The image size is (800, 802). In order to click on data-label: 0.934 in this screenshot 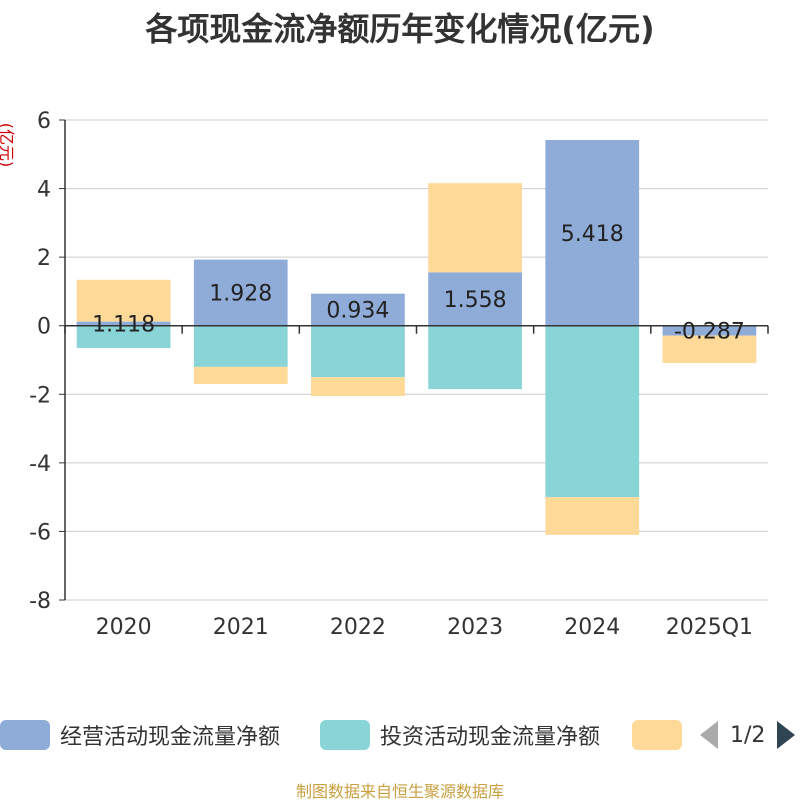, I will do `click(357, 311)`.